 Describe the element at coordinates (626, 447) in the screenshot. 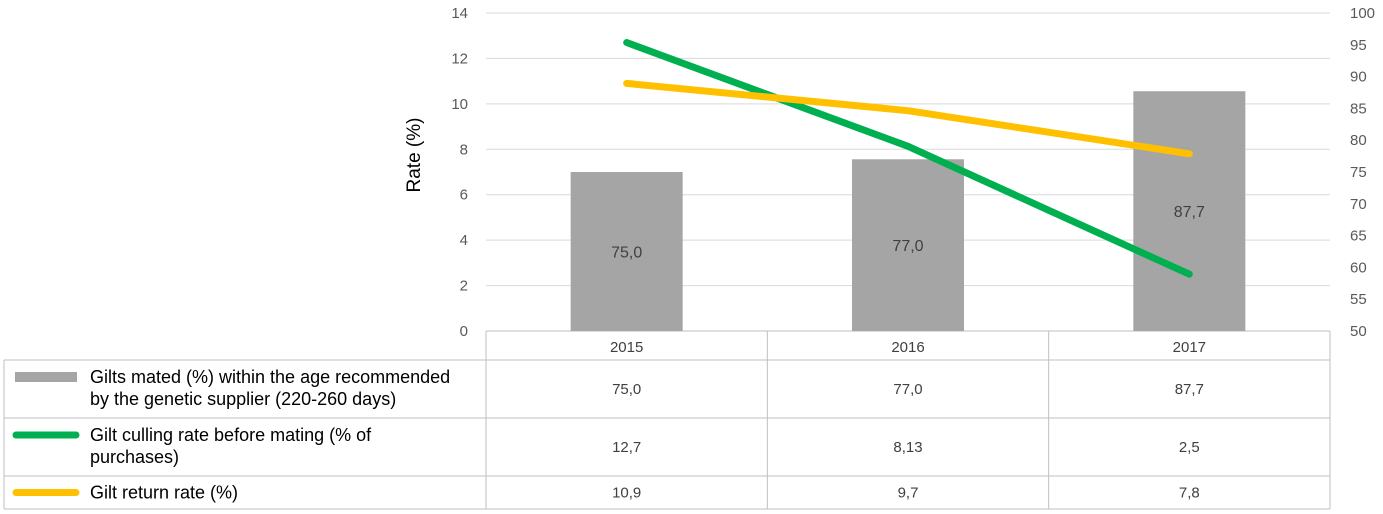

I see `table-cell-value: 12,7` at that location.